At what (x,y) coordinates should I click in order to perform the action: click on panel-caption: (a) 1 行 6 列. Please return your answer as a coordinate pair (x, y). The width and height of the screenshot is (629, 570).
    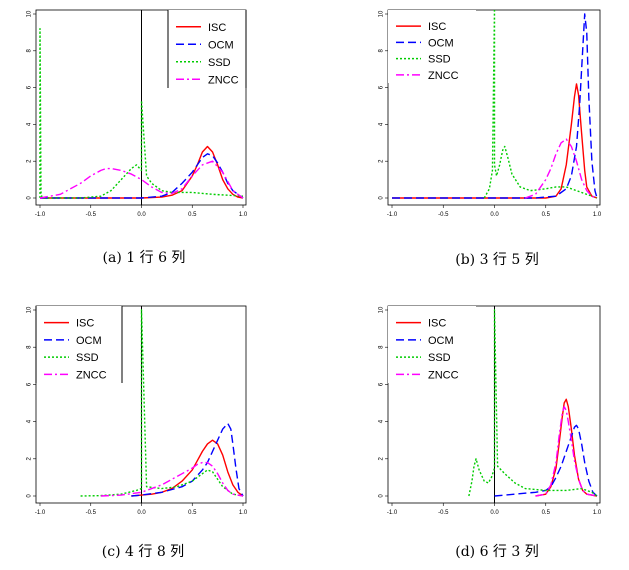
    Looking at the image, I should click on (144, 258).